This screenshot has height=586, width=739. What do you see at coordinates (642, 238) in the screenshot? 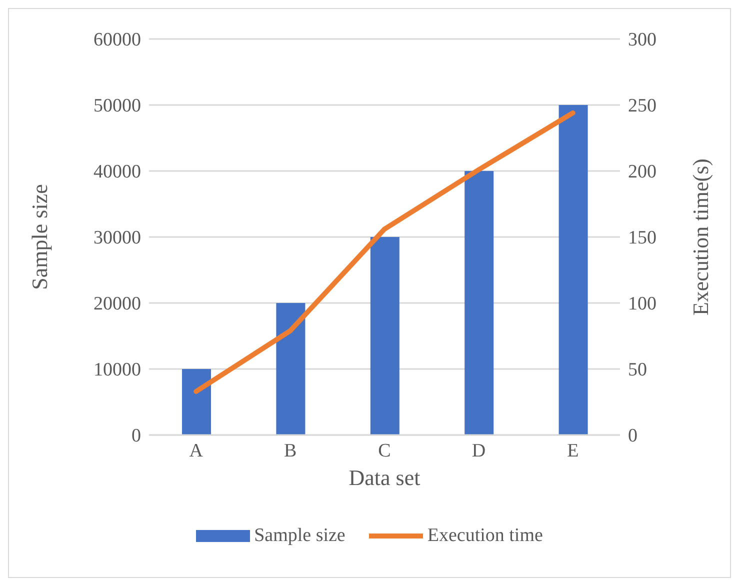
I see `y2-tick-label: 150` at bounding box center [642, 238].